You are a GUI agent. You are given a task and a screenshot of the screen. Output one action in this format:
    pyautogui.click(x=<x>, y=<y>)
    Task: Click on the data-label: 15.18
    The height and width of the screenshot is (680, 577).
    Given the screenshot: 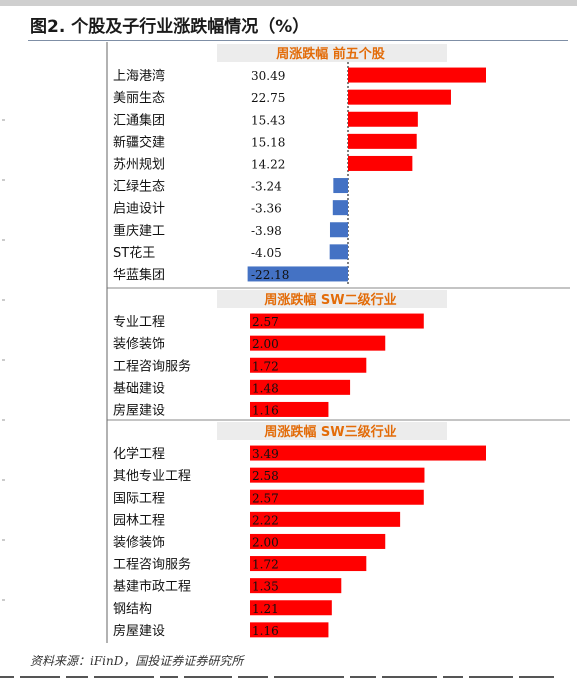 What is the action you would take?
    pyautogui.click(x=268, y=142)
    